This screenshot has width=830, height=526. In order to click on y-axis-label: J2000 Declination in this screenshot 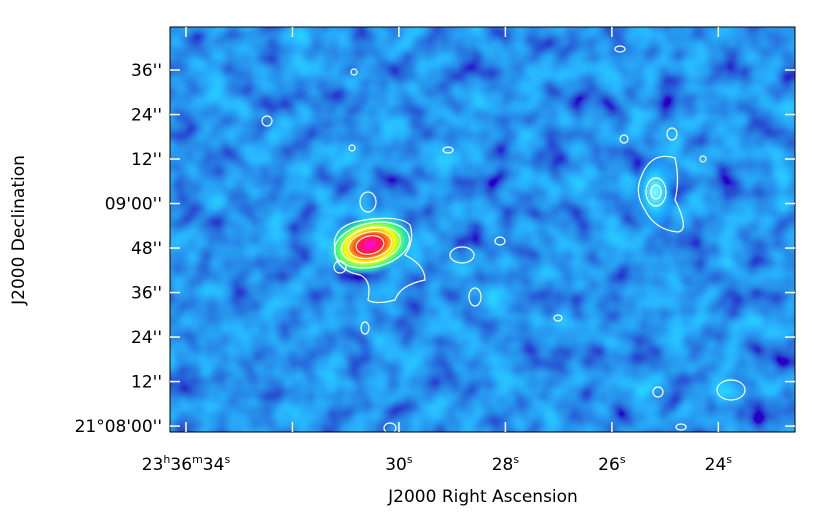, I will do `click(19, 230)`.